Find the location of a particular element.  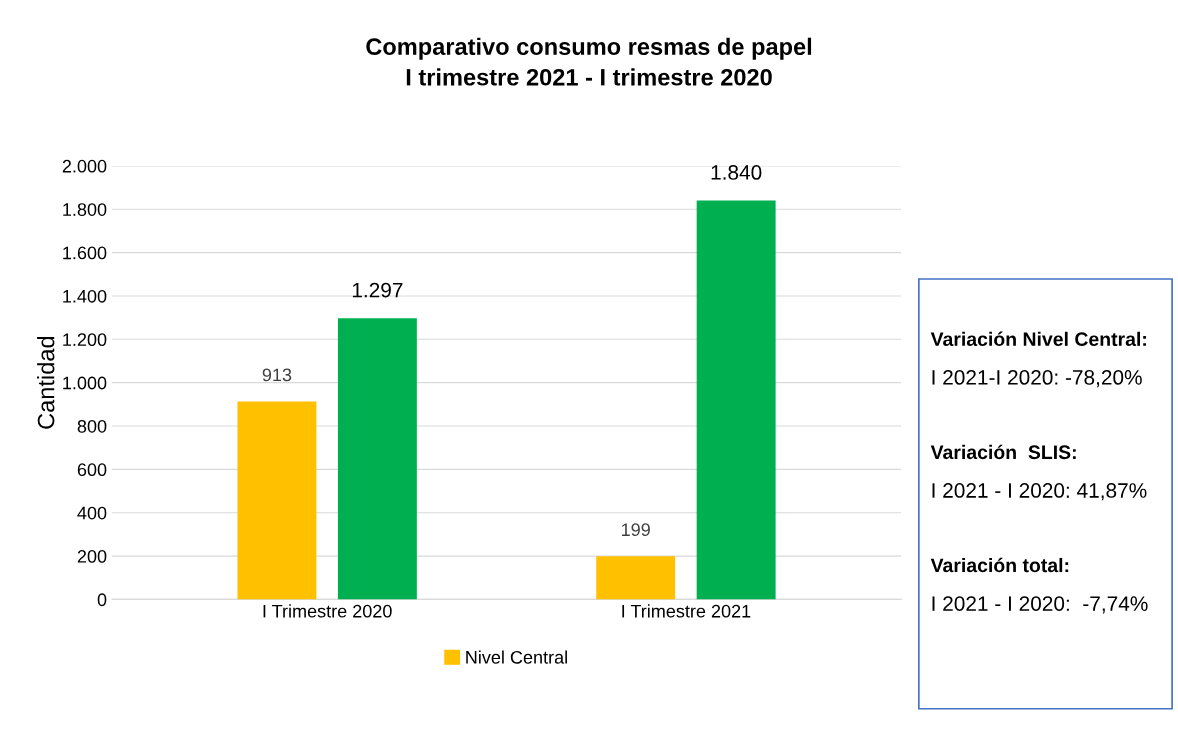

x-tick-label: I Trimestre 2021 is located at coordinates (686, 611).